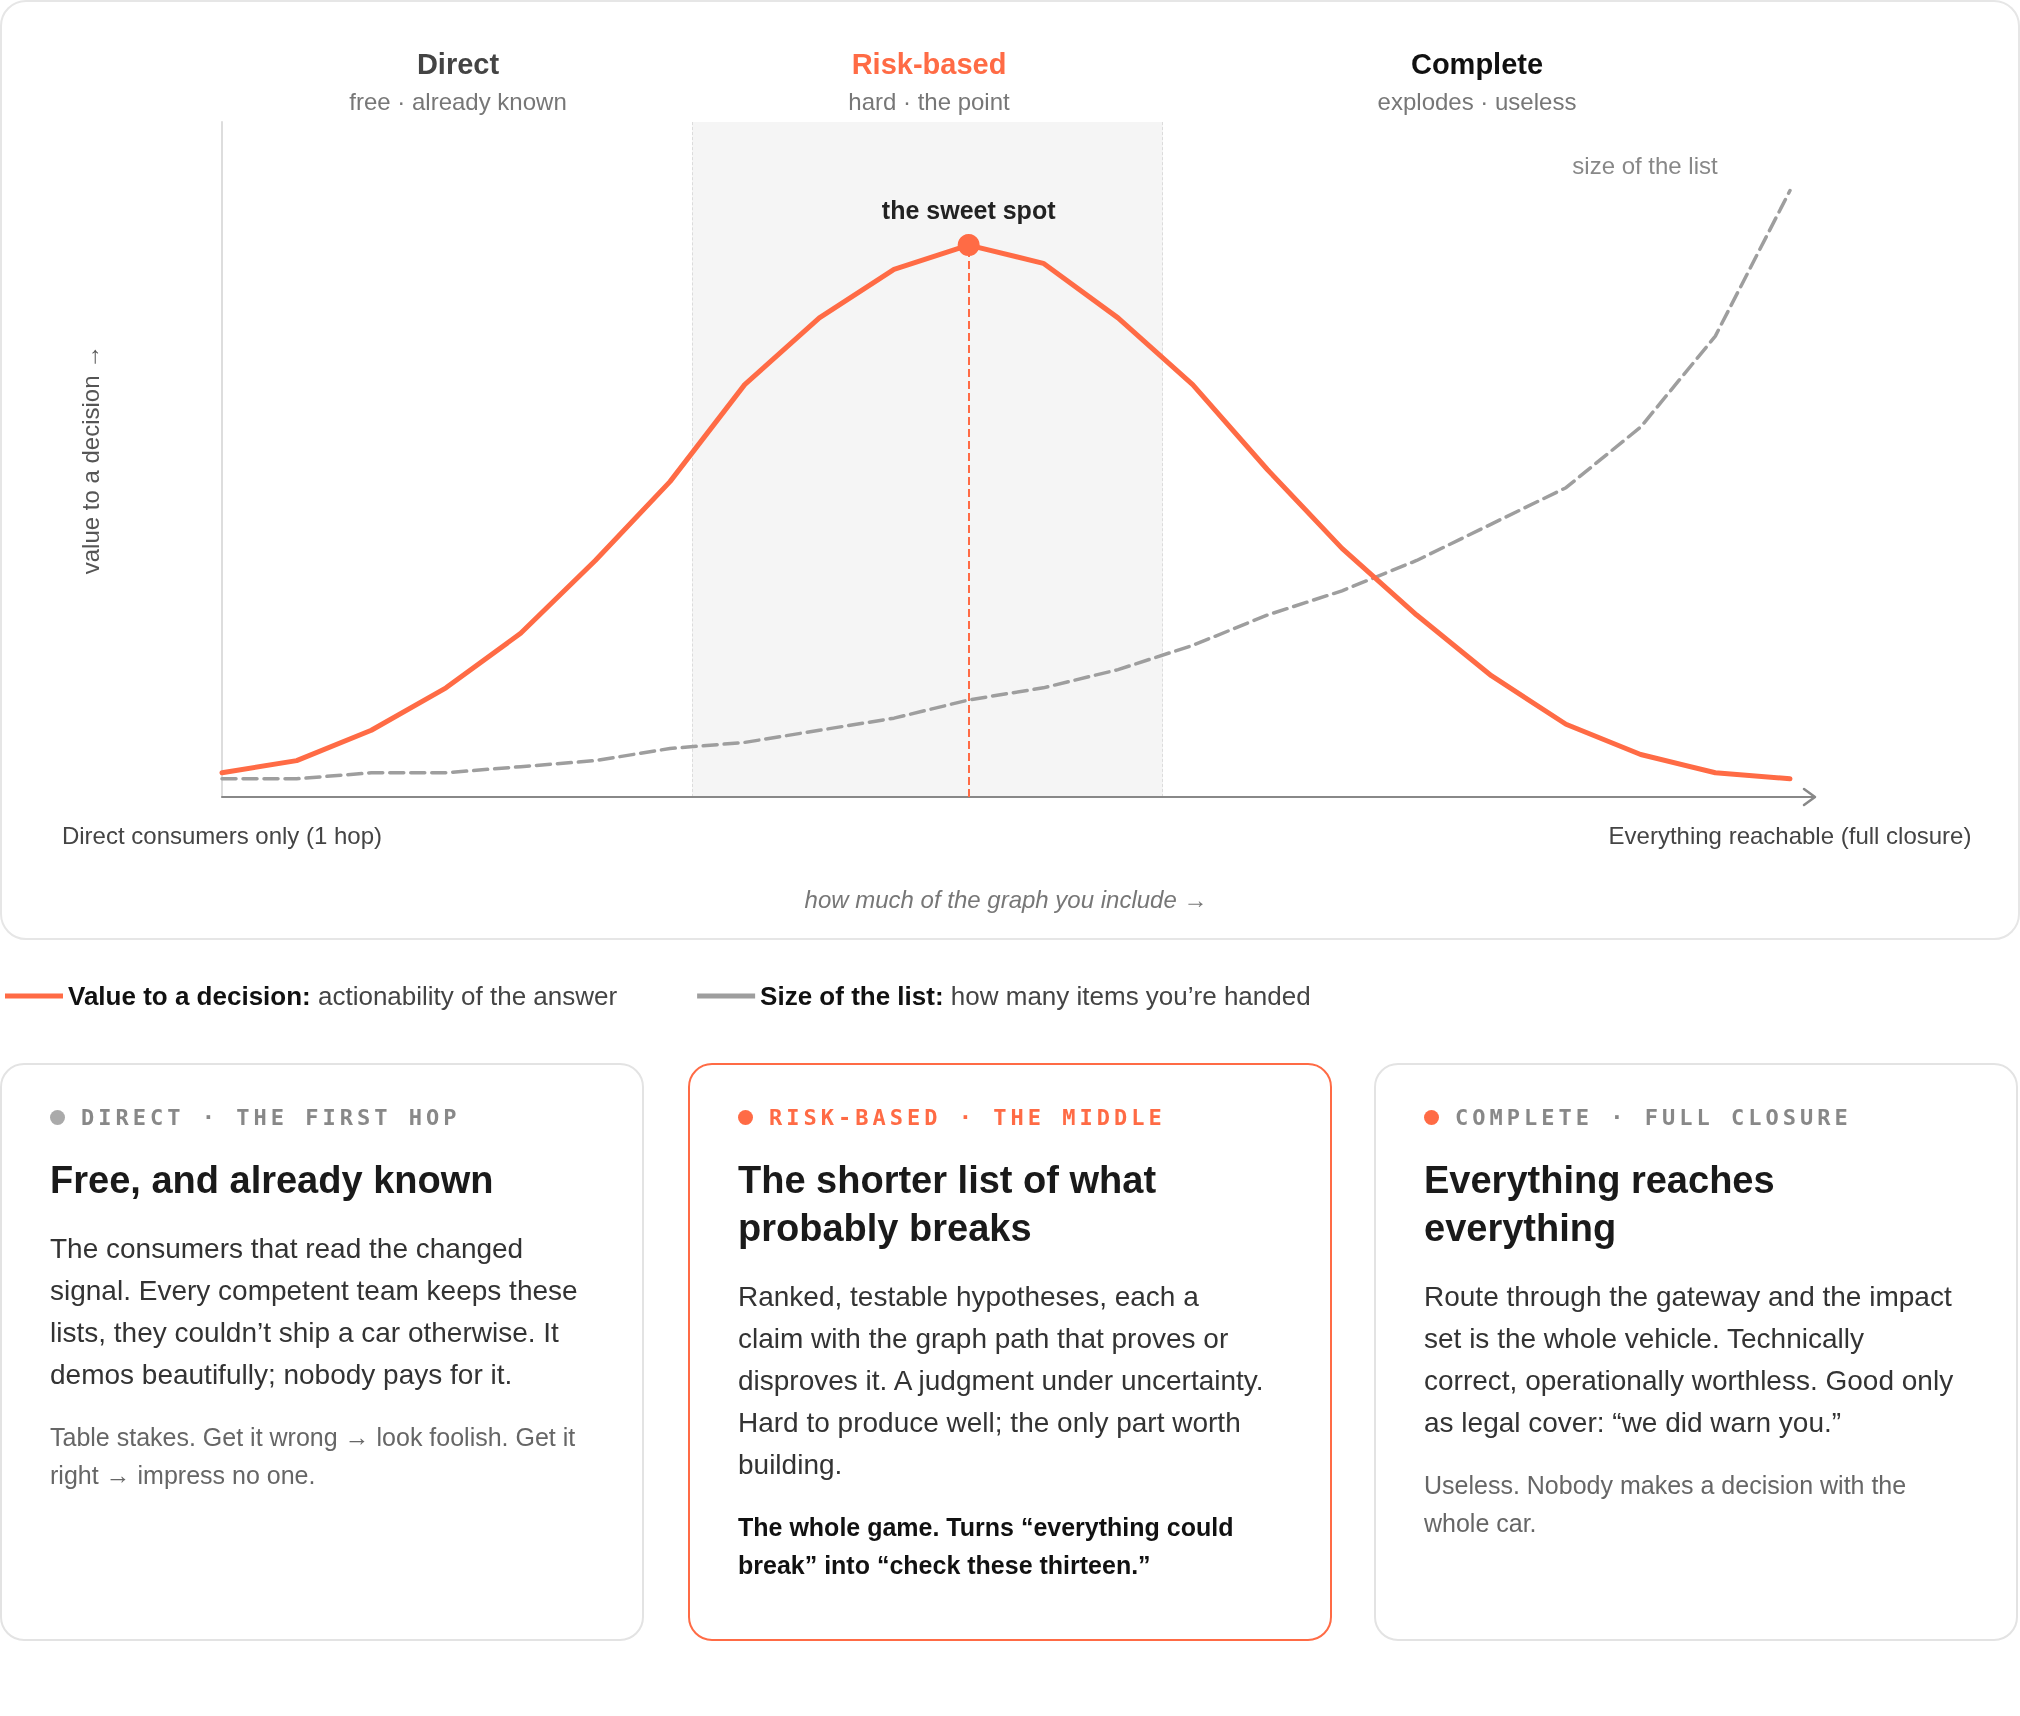 This screenshot has height=1716, width=2020. I want to click on text: Free, and already known, so click(272, 1180).